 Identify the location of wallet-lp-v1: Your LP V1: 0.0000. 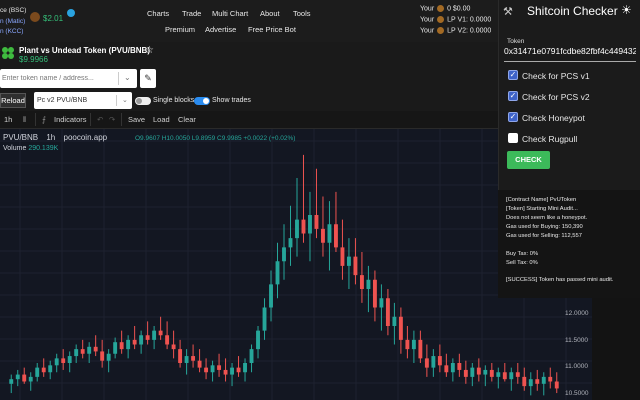
(455, 19).